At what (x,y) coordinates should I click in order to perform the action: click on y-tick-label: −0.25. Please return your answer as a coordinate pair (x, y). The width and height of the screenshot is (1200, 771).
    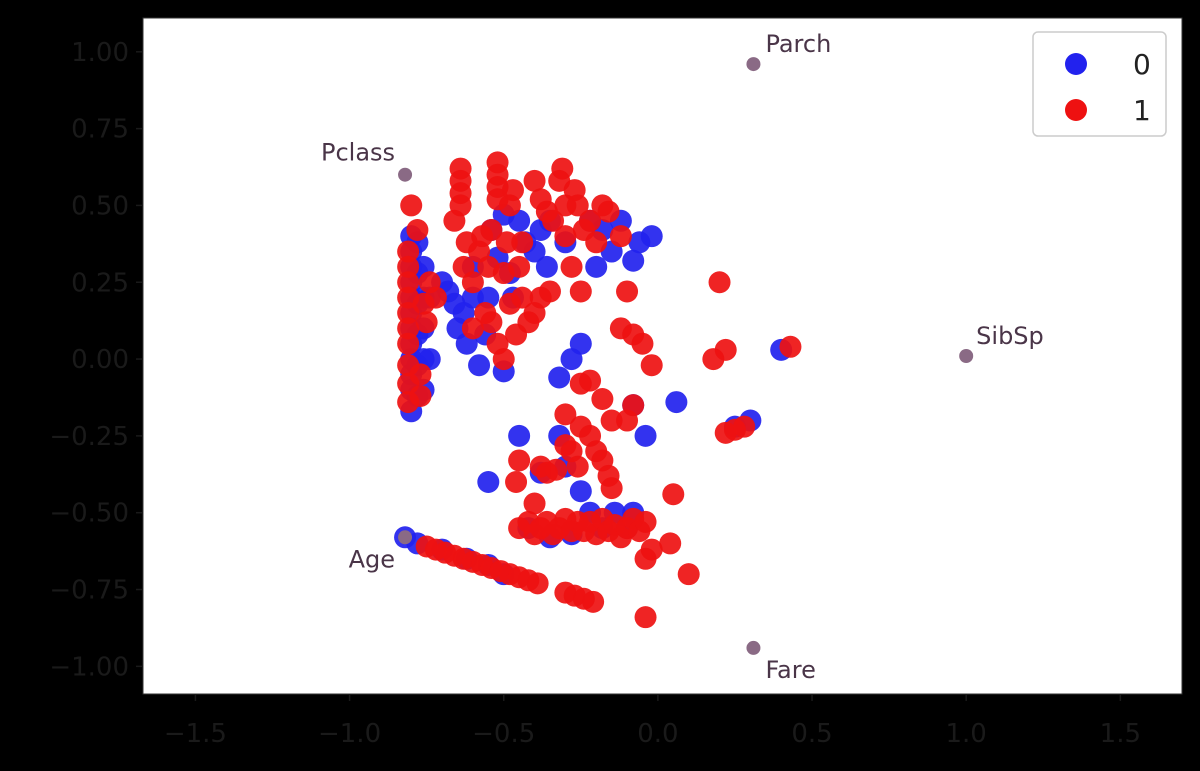
    Looking at the image, I should click on (89, 437).